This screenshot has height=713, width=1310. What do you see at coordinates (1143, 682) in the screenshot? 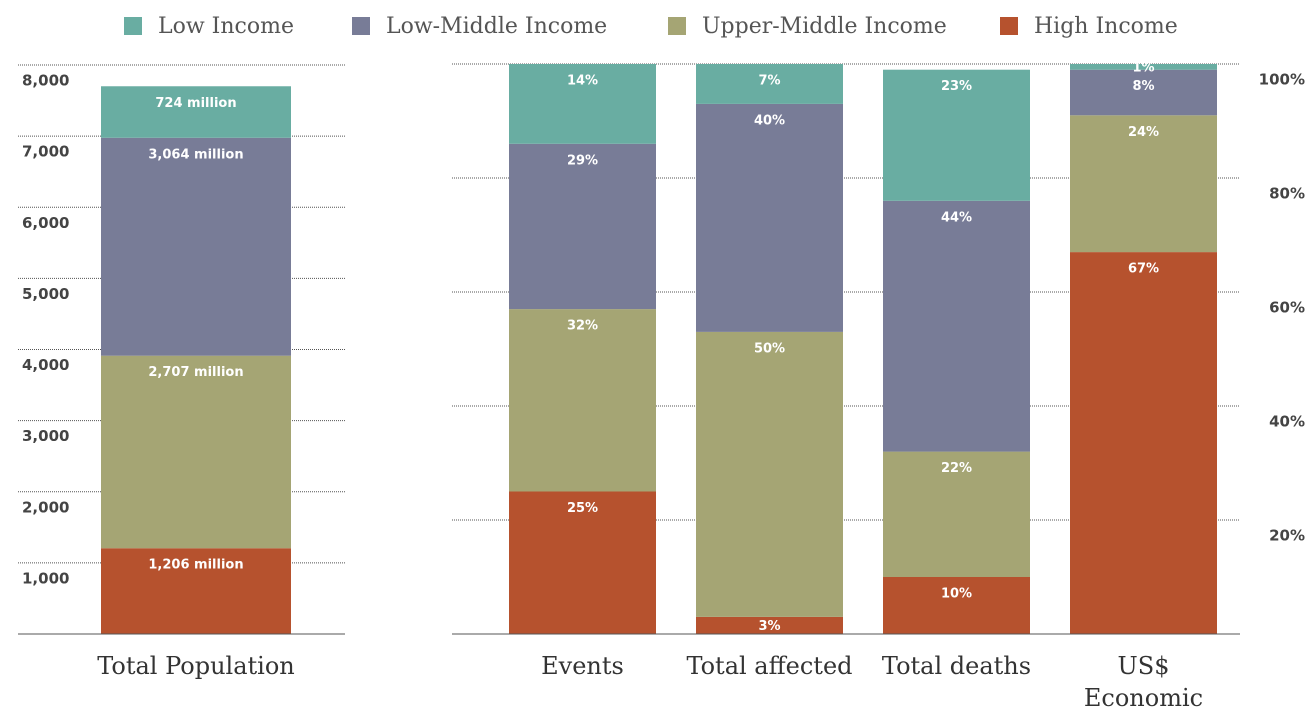
I see `x-tick-label: US$ Economic losses` at bounding box center [1143, 682].